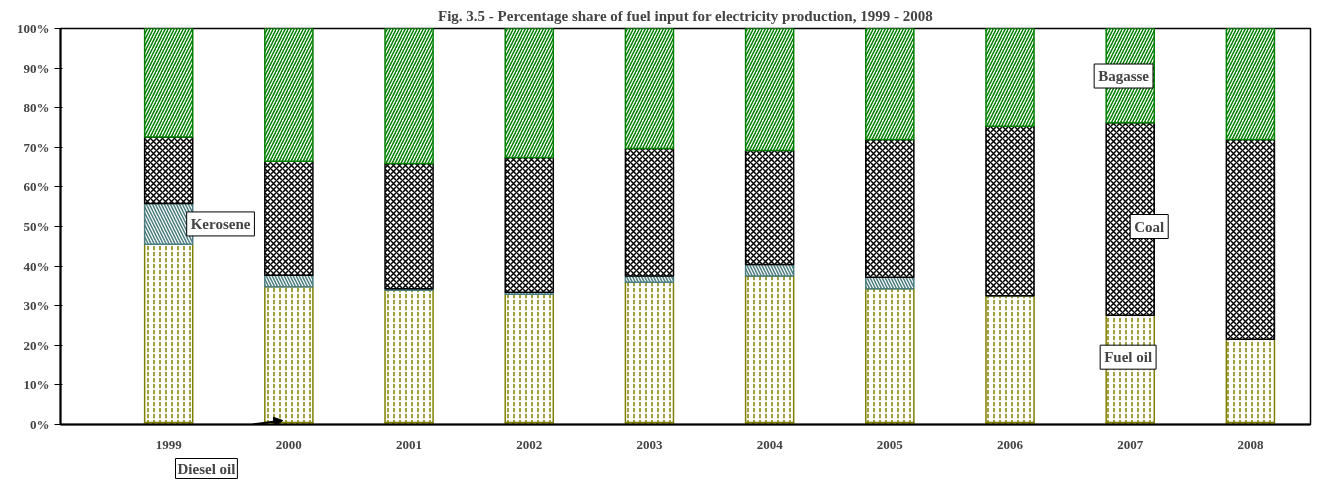  What do you see at coordinates (206, 468) in the screenshot?
I see `text: Diesel oil` at bounding box center [206, 468].